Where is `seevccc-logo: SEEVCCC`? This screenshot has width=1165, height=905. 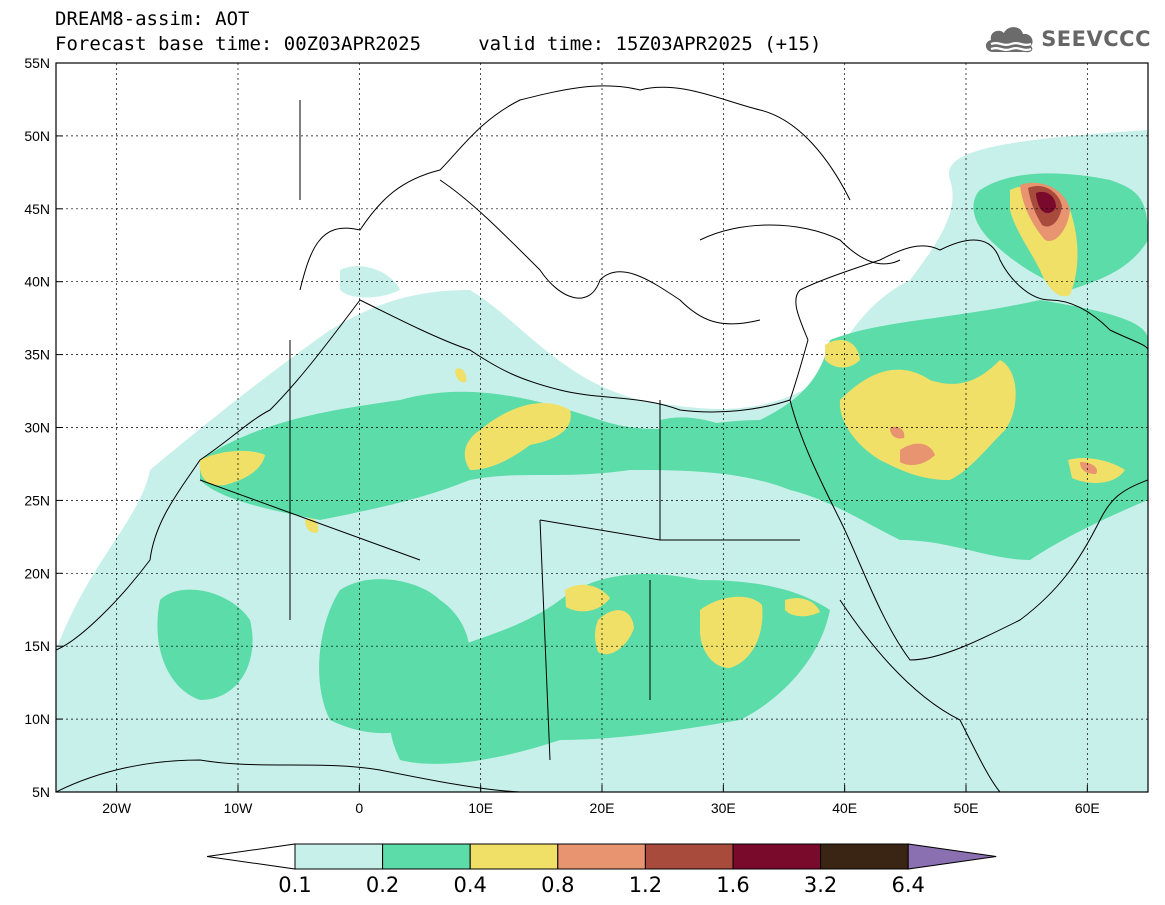 seevccc-logo: SEEVCCC is located at coordinates (1067, 39).